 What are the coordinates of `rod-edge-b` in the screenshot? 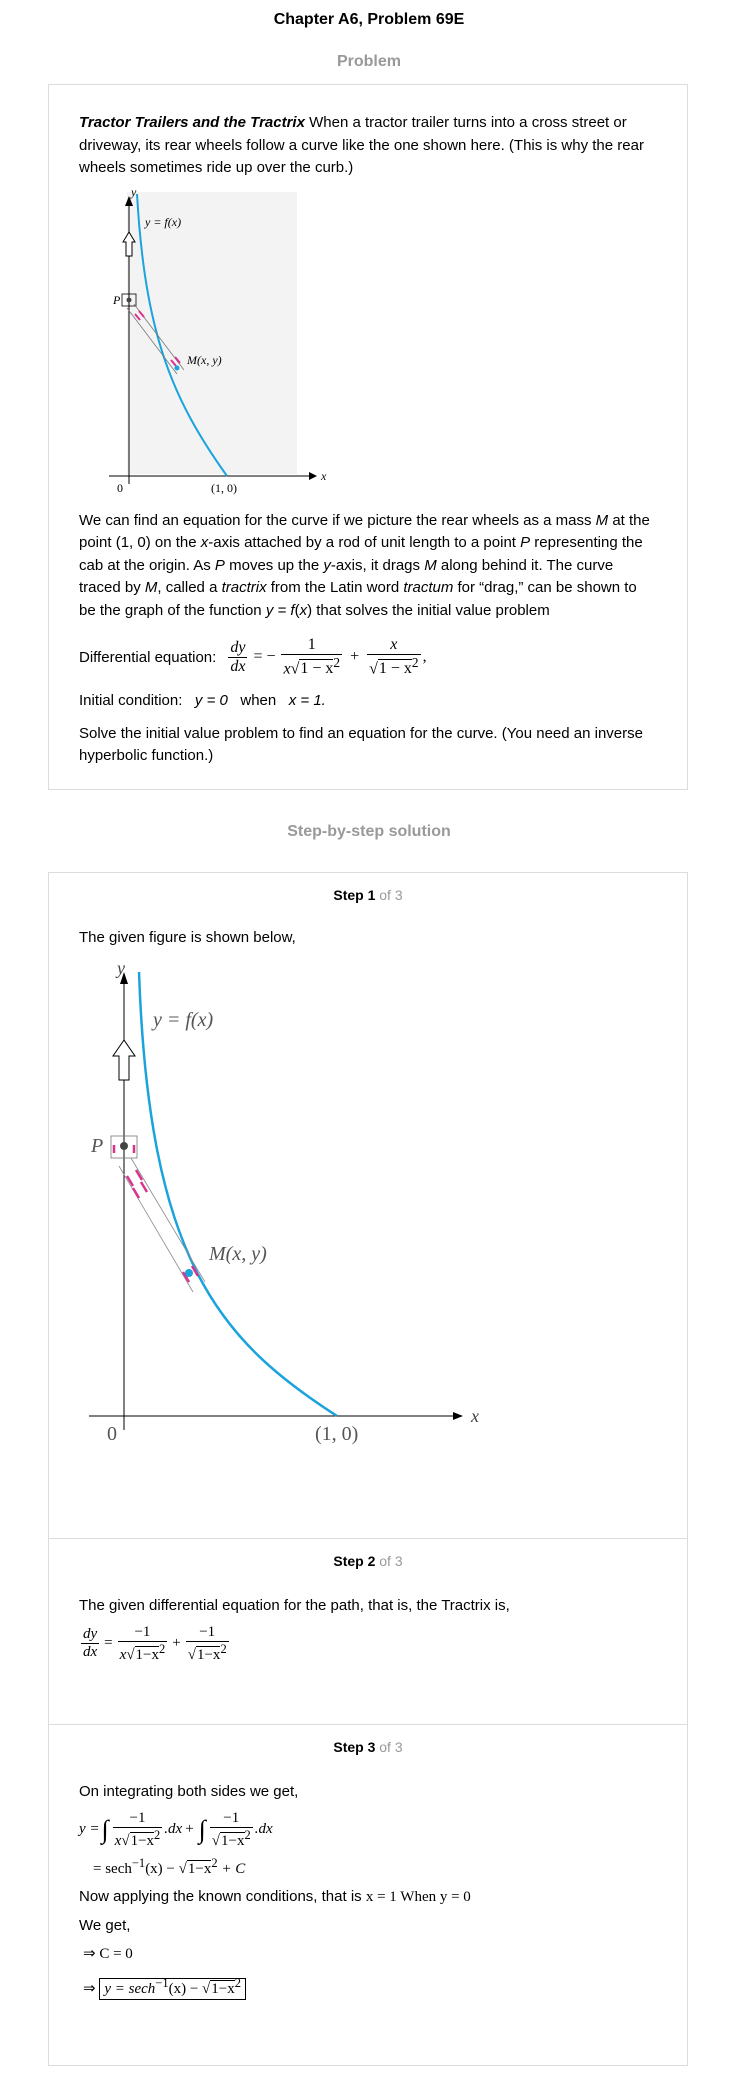 It's located at (168, 1219).